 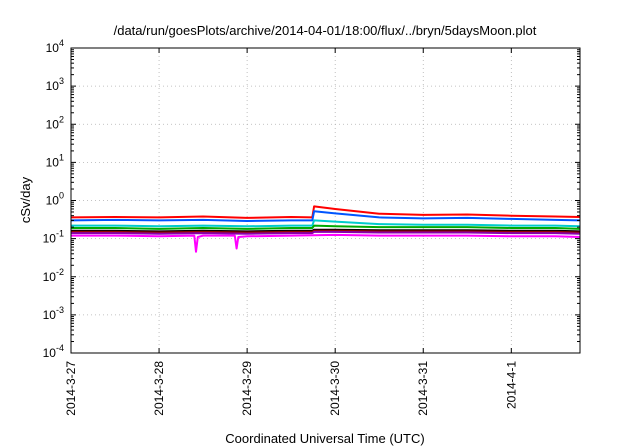 What do you see at coordinates (25, 199) in the screenshot?
I see `y-axis-label: cSv/day` at bounding box center [25, 199].